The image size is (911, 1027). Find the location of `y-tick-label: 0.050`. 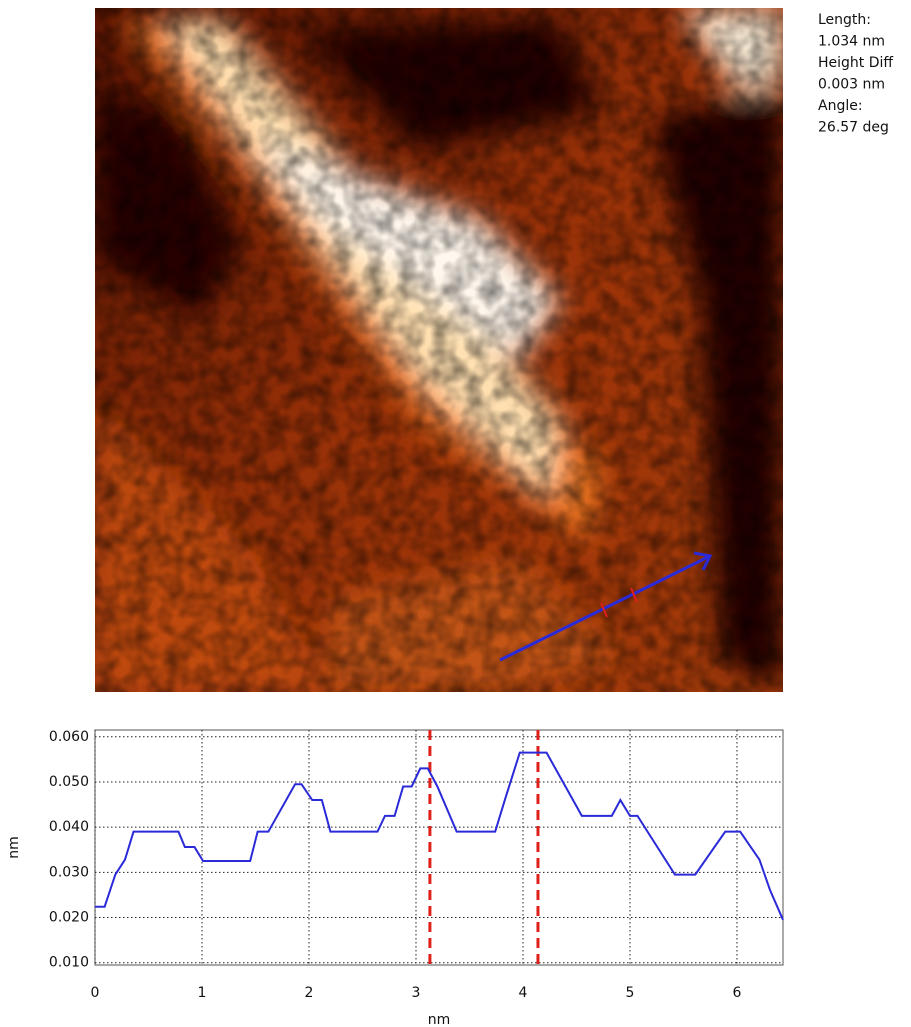

y-tick-label: 0.050 is located at coordinates (69, 782).